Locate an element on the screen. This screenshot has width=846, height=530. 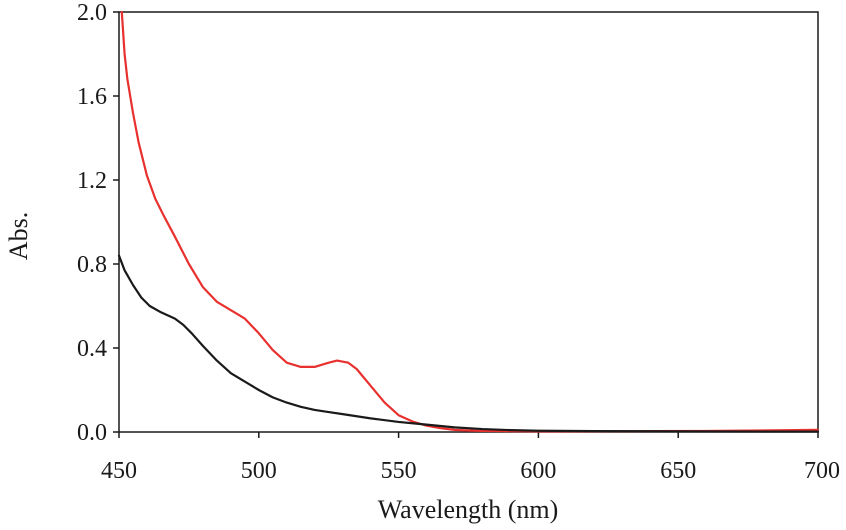
x-tick-label: 700 is located at coordinates (822, 471).